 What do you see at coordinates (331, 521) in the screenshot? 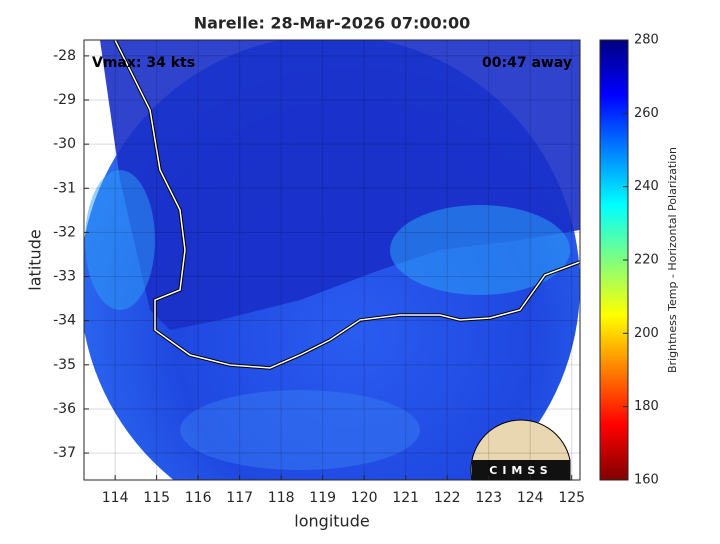
I see `x-axis-label: longitude` at bounding box center [331, 521].